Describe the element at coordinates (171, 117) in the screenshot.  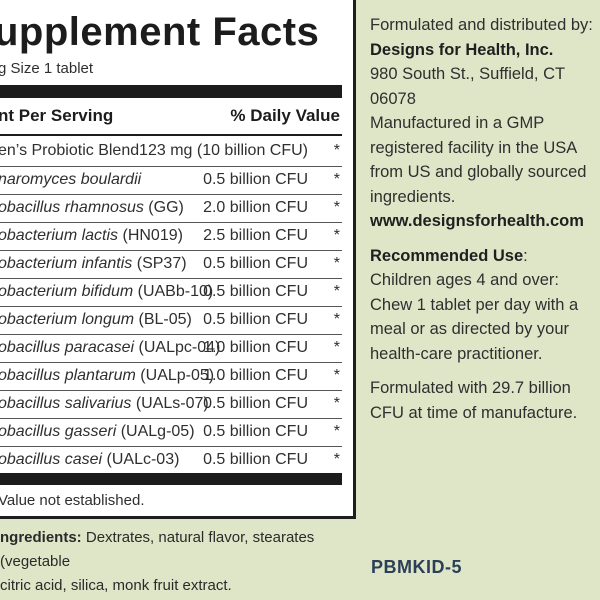
I see `column-header: nt Per Serving % Daily Value` at that location.